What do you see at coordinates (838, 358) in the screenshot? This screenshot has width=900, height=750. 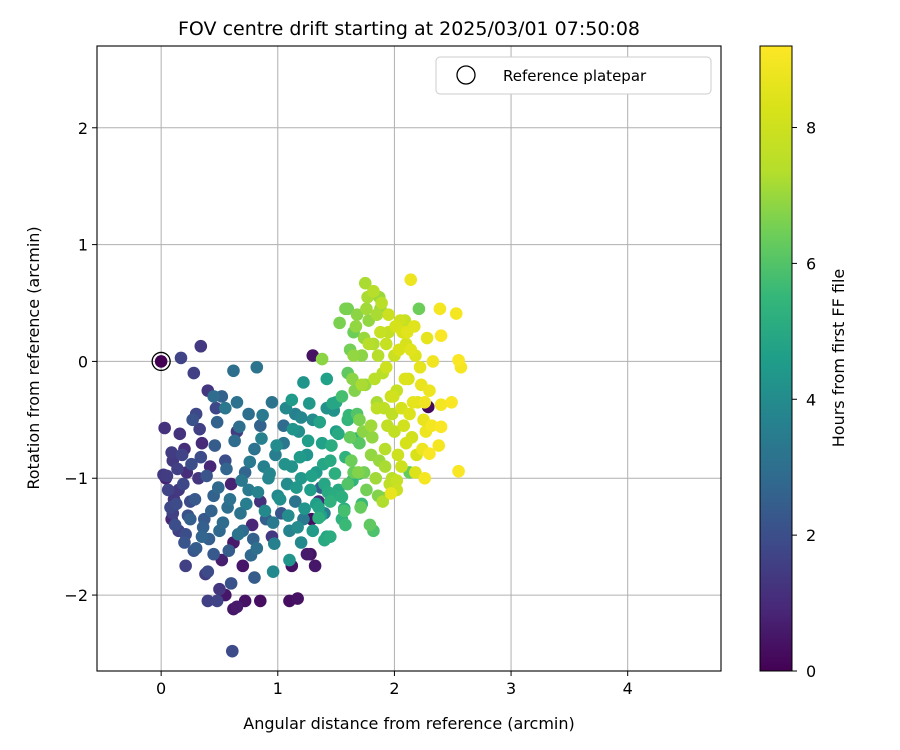 I see `colorbar-label: Hours from first FF file` at bounding box center [838, 358].